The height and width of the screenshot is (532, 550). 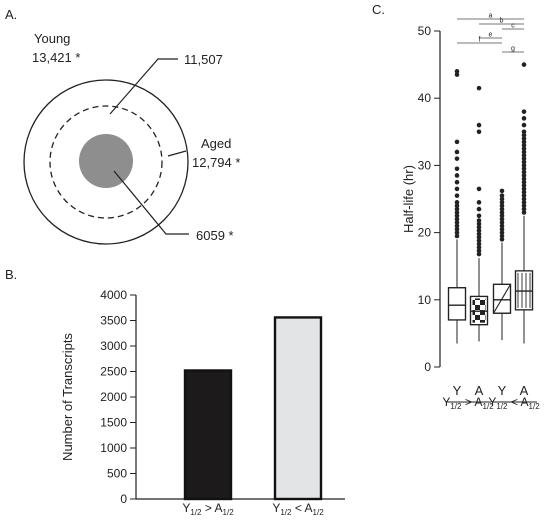 I want to click on bar-y-tick-label: 500, so click(x=117, y=474).